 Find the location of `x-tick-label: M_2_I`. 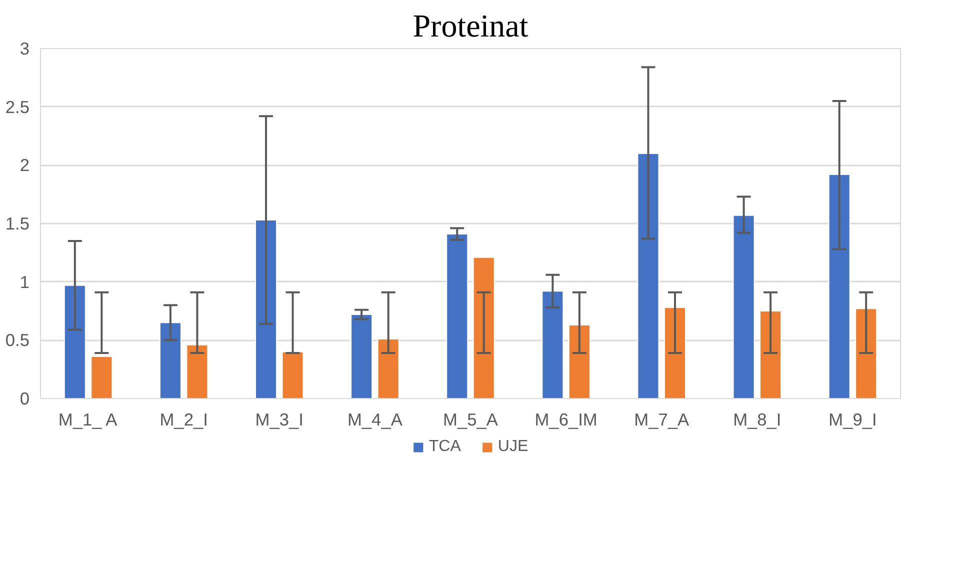

x-tick-label: M_2_I is located at coordinates (184, 420).